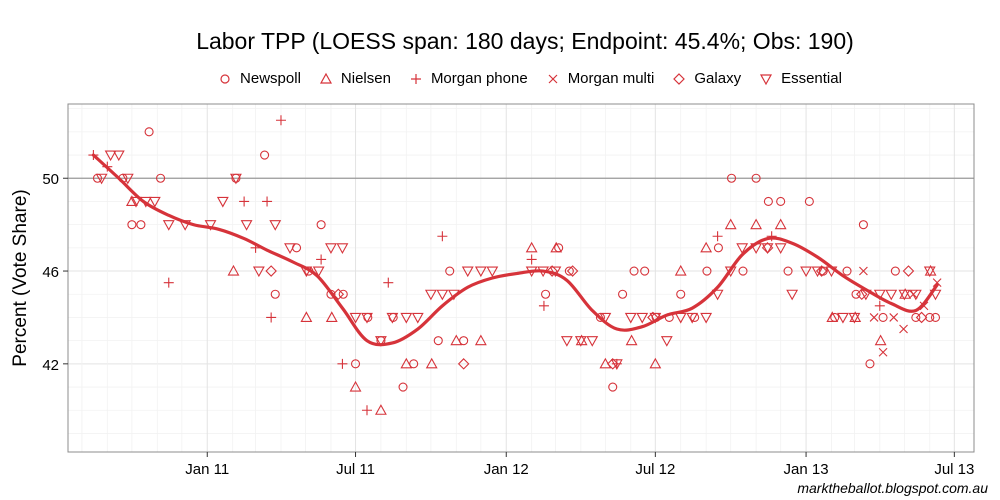  Describe the element at coordinates (900, 311) in the screenshot. I see `series-morgan-multi` at that location.